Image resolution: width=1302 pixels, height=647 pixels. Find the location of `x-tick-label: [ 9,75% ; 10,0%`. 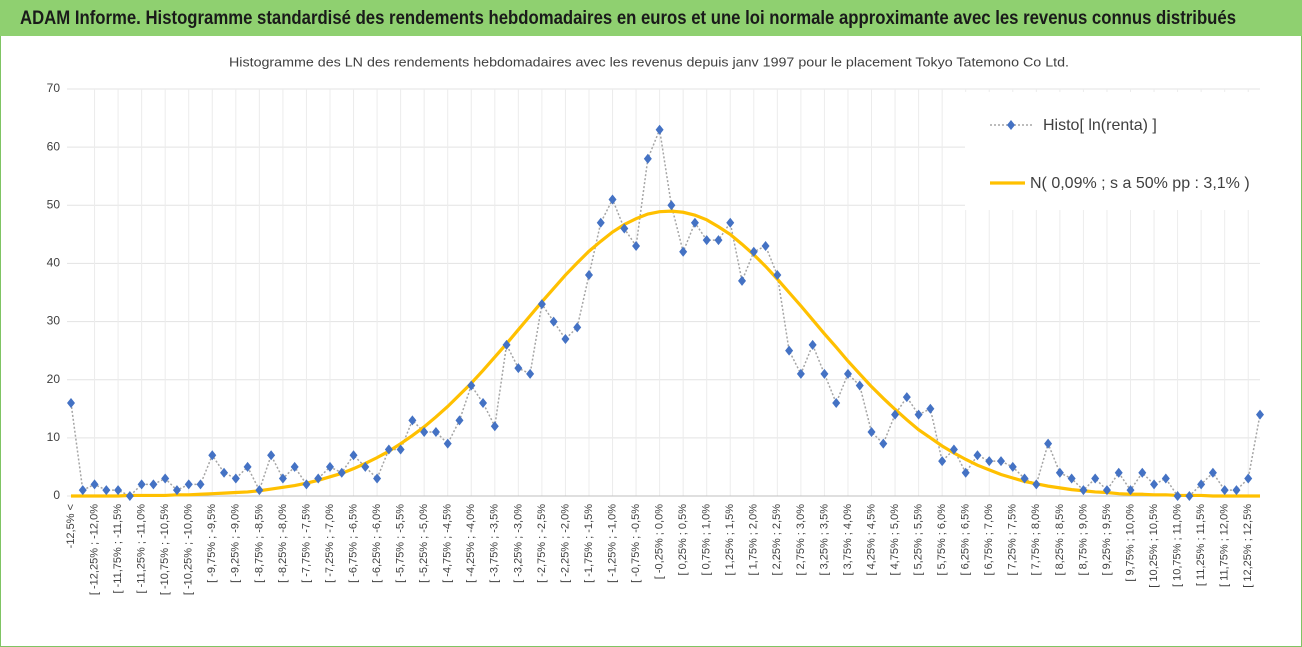

x-tick-label: [ 9,75% ; 10,0% is located at coordinates (1130, 543).